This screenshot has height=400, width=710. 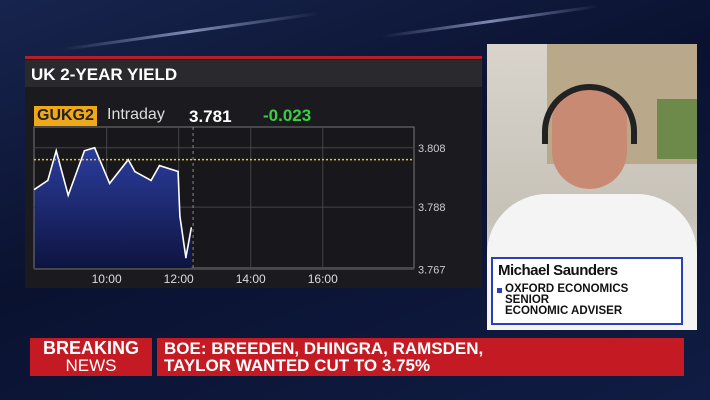 I want to click on x-tick-label: 10:00, so click(x=107, y=279).